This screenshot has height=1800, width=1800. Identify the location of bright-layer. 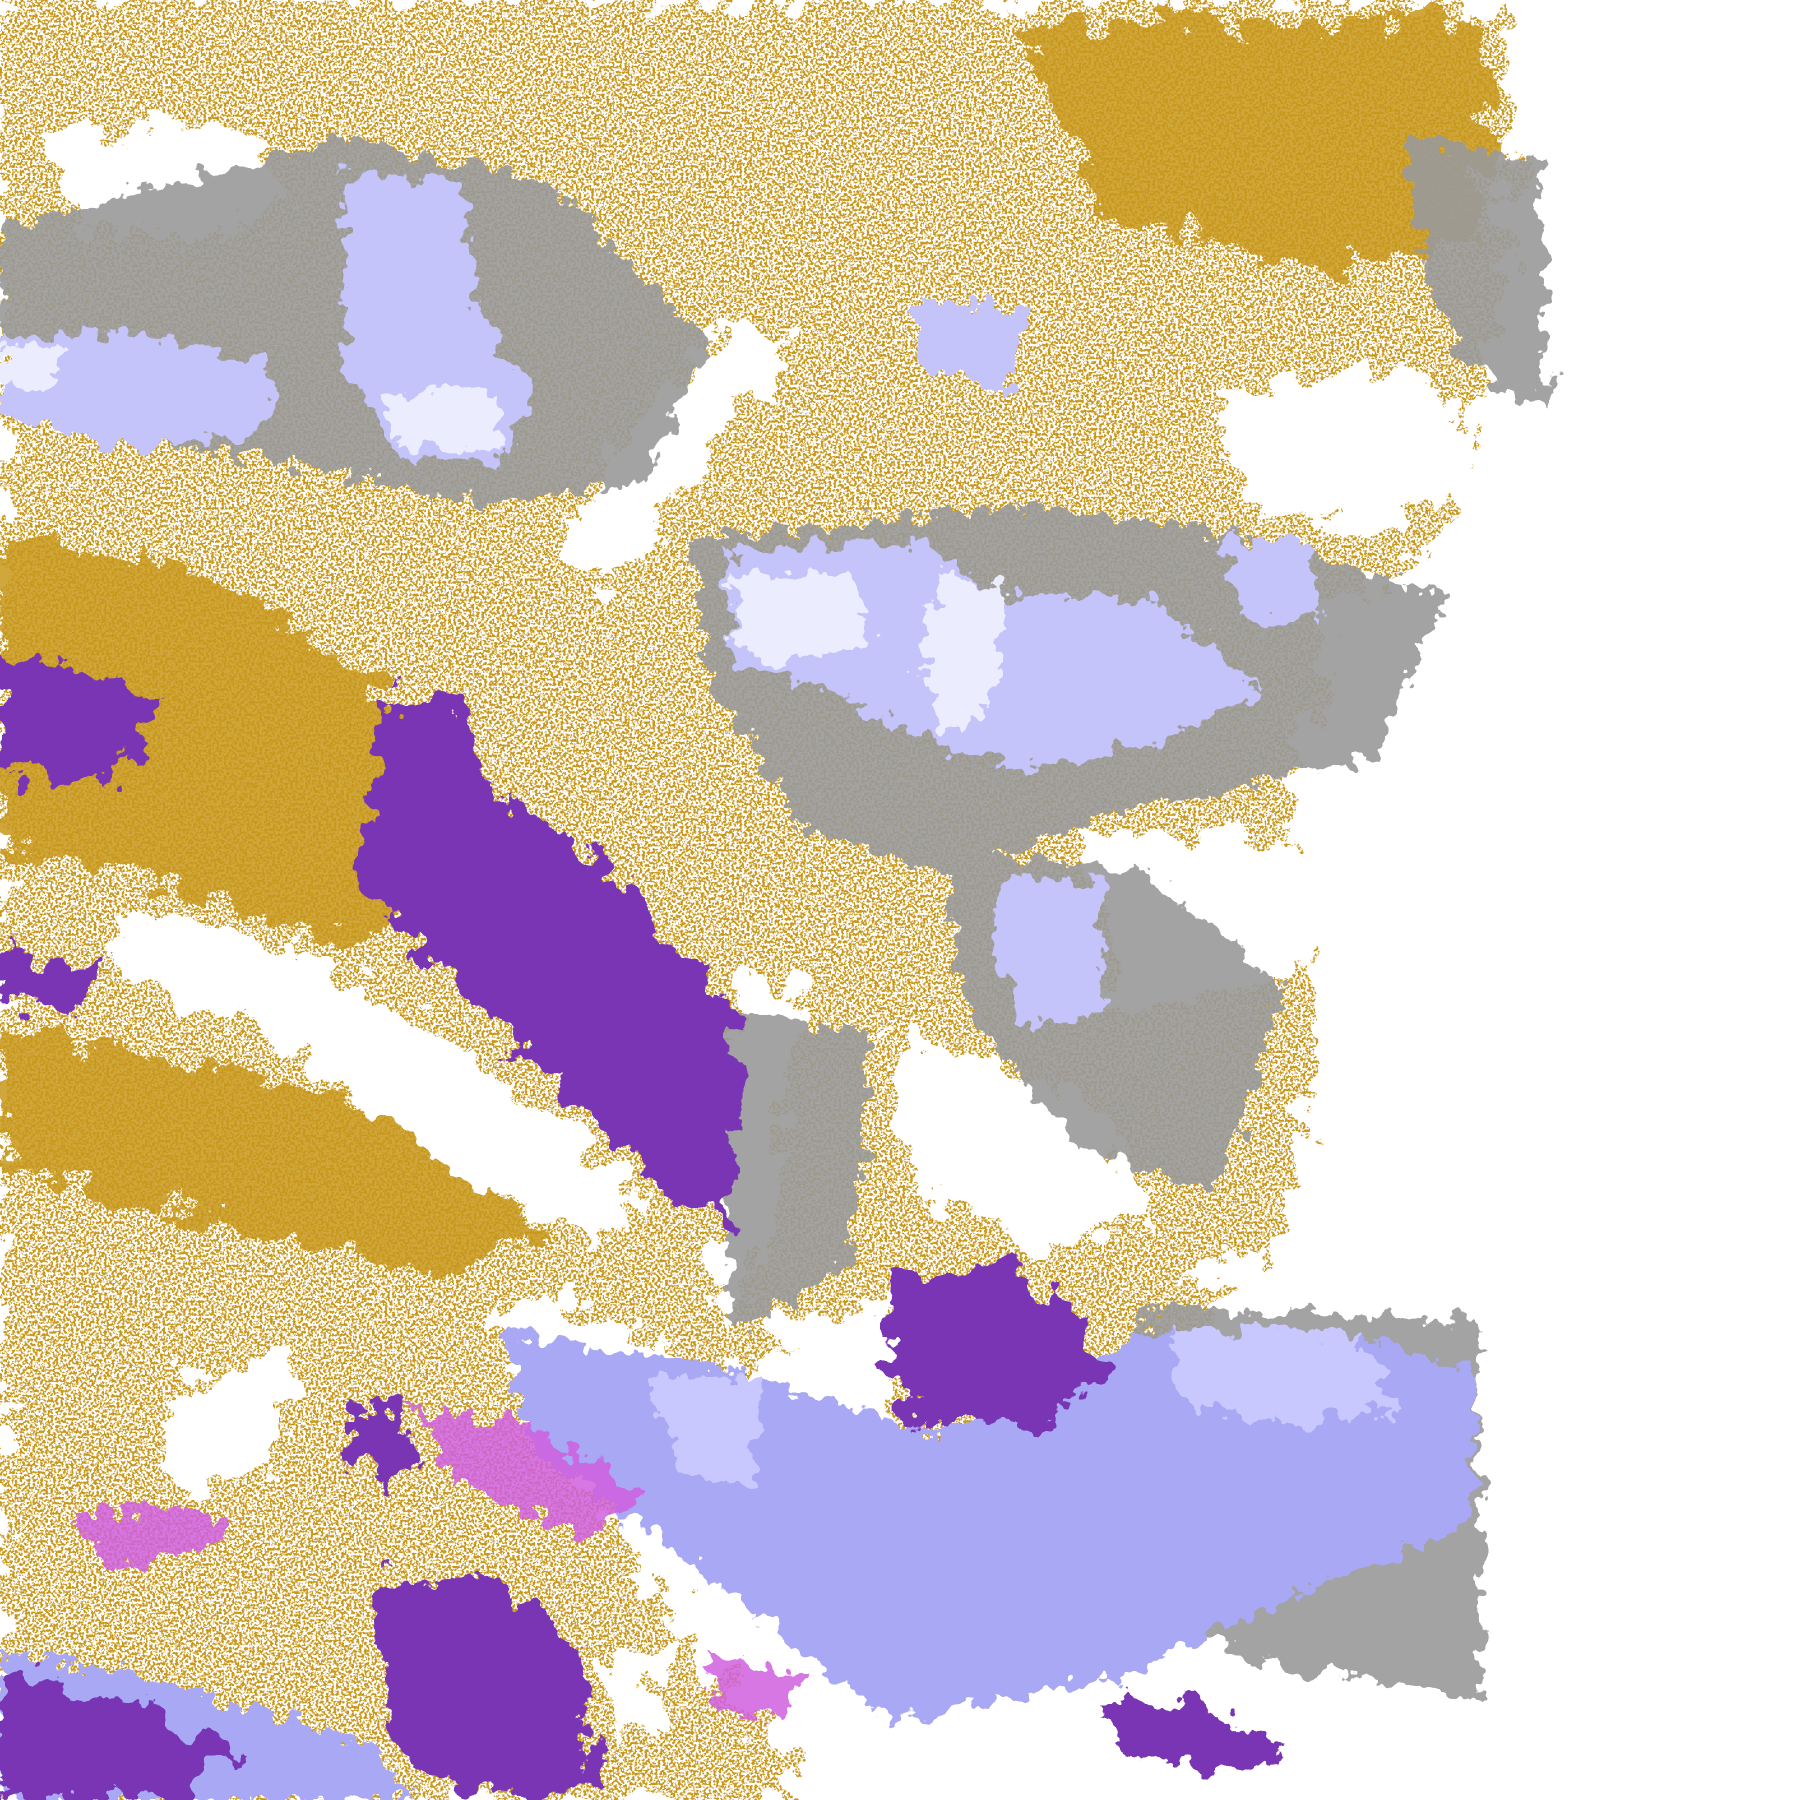
(505, 539).